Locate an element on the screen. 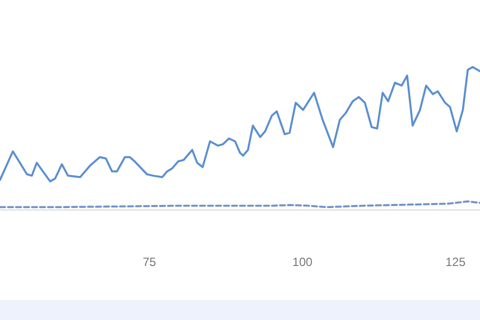 The height and width of the screenshot is (320, 480). x-tick-label: 100 is located at coordinates (302, 262).